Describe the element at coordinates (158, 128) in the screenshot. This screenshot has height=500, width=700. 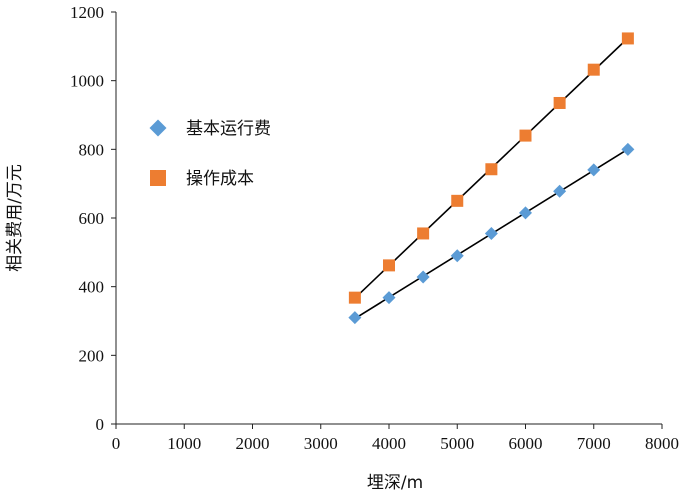
I see `legend-marker-diamond` at that location.